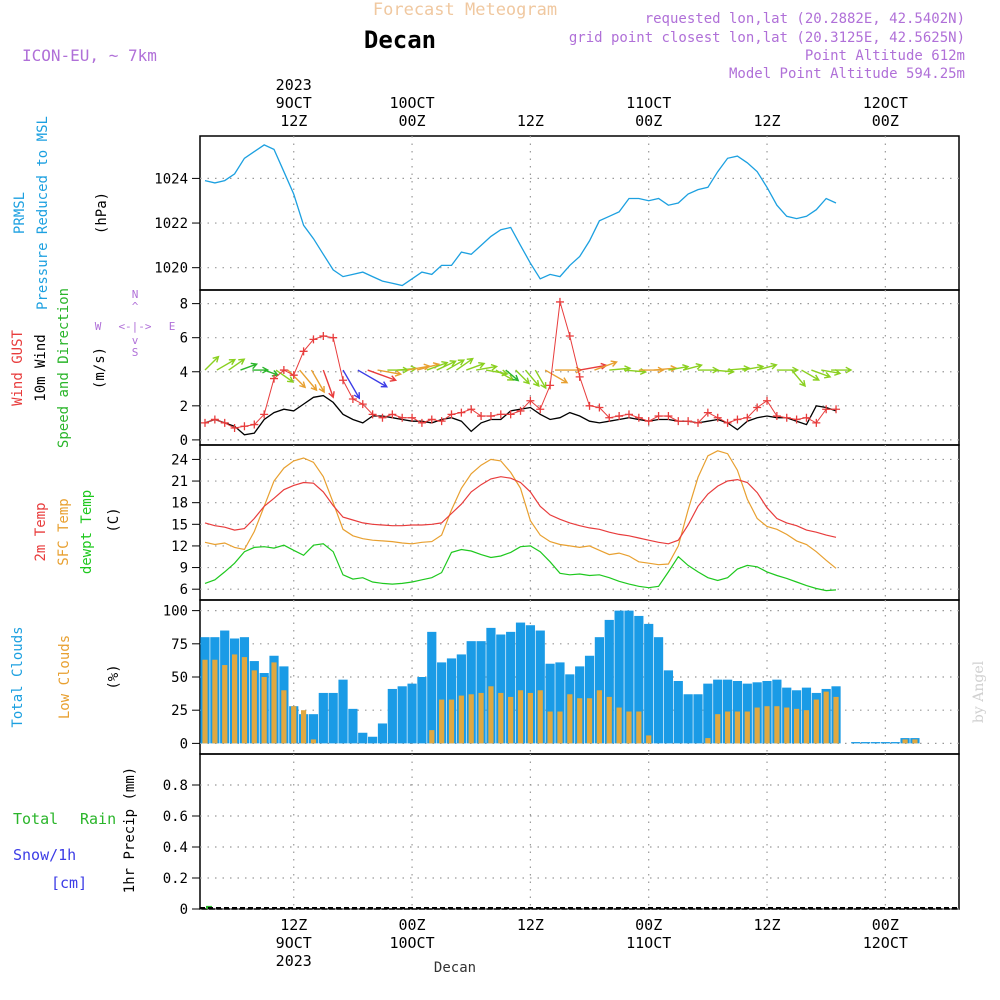  I want to click on y-tick-label: 0.6, so click(175, 817).